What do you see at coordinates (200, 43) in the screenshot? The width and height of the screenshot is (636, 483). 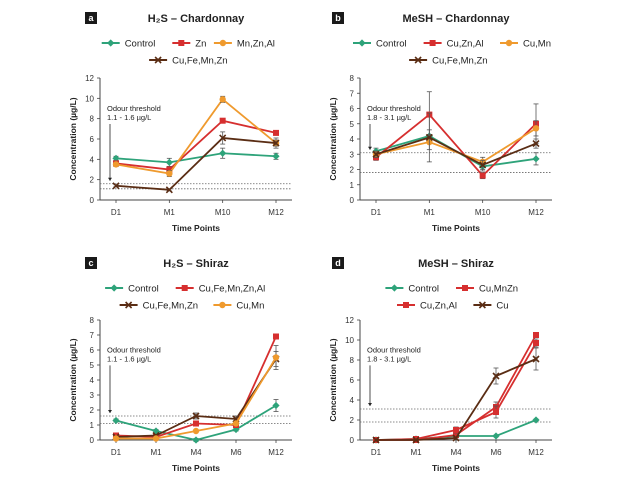 I see `legend-label: Zn` at bounding box center [200, 43].